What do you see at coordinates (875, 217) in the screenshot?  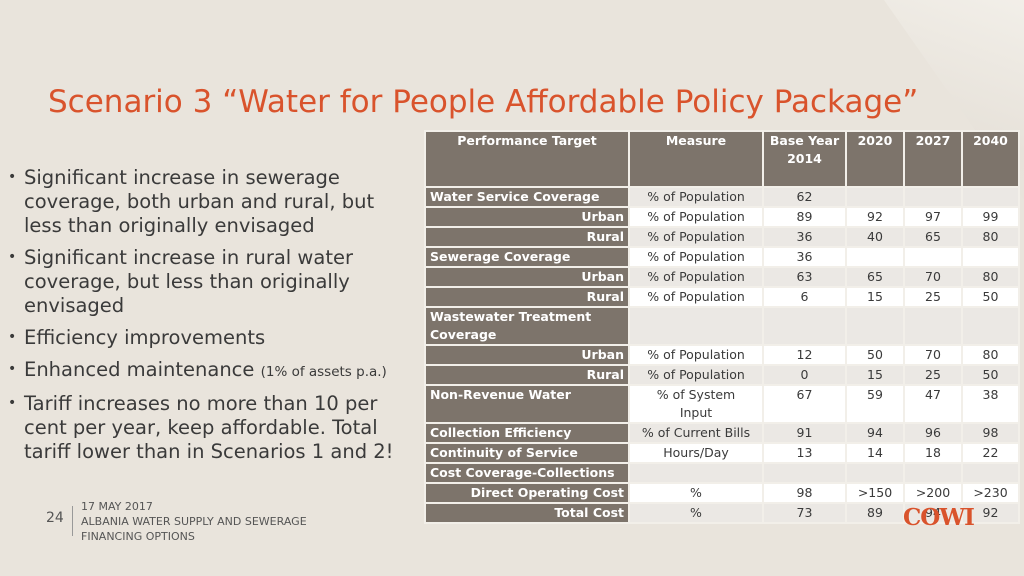 I see `cell-2020: 92` at bounding box center [875, 217].